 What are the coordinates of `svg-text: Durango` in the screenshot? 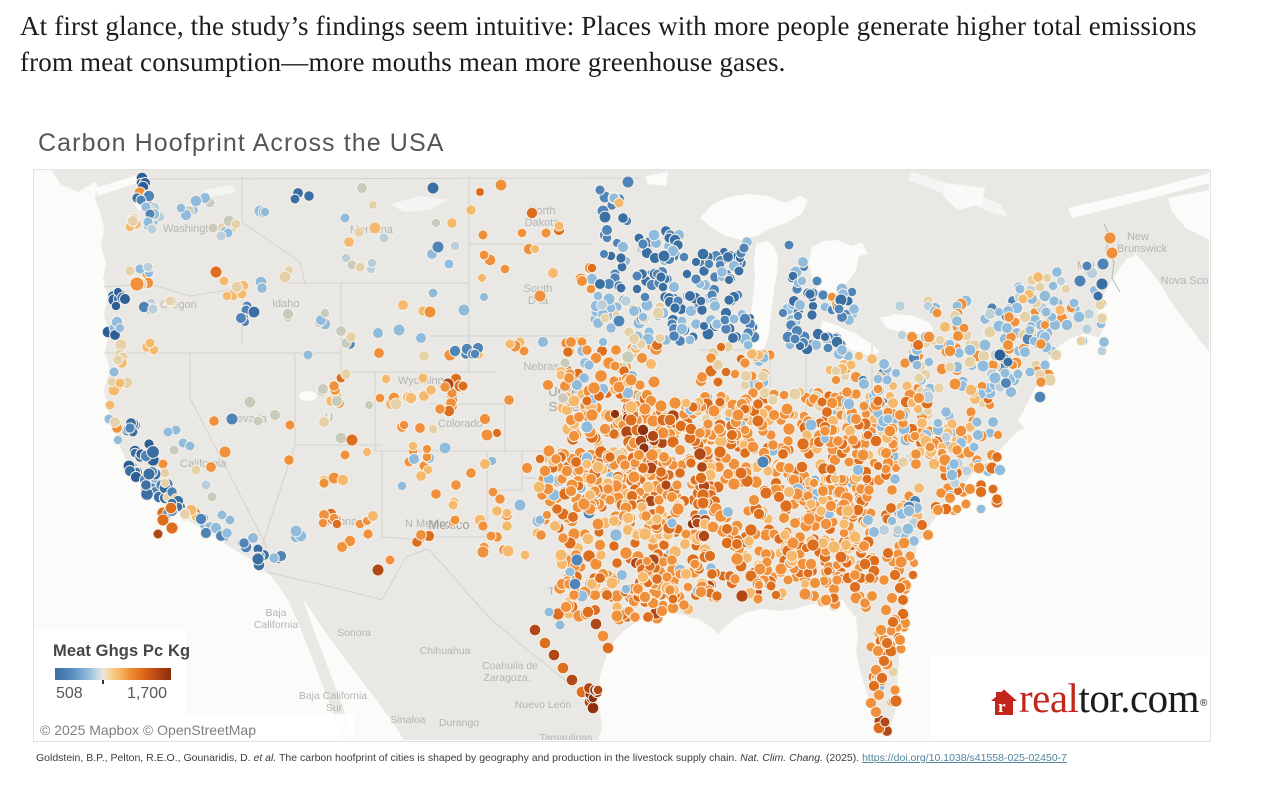 It's located at (459, 723).